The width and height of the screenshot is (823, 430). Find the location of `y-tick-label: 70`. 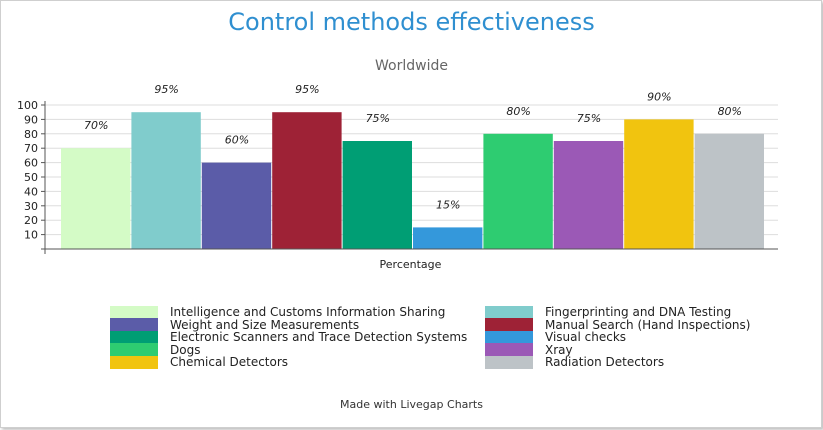

y-tick-label: 70 is located at coordinates (31, 148).